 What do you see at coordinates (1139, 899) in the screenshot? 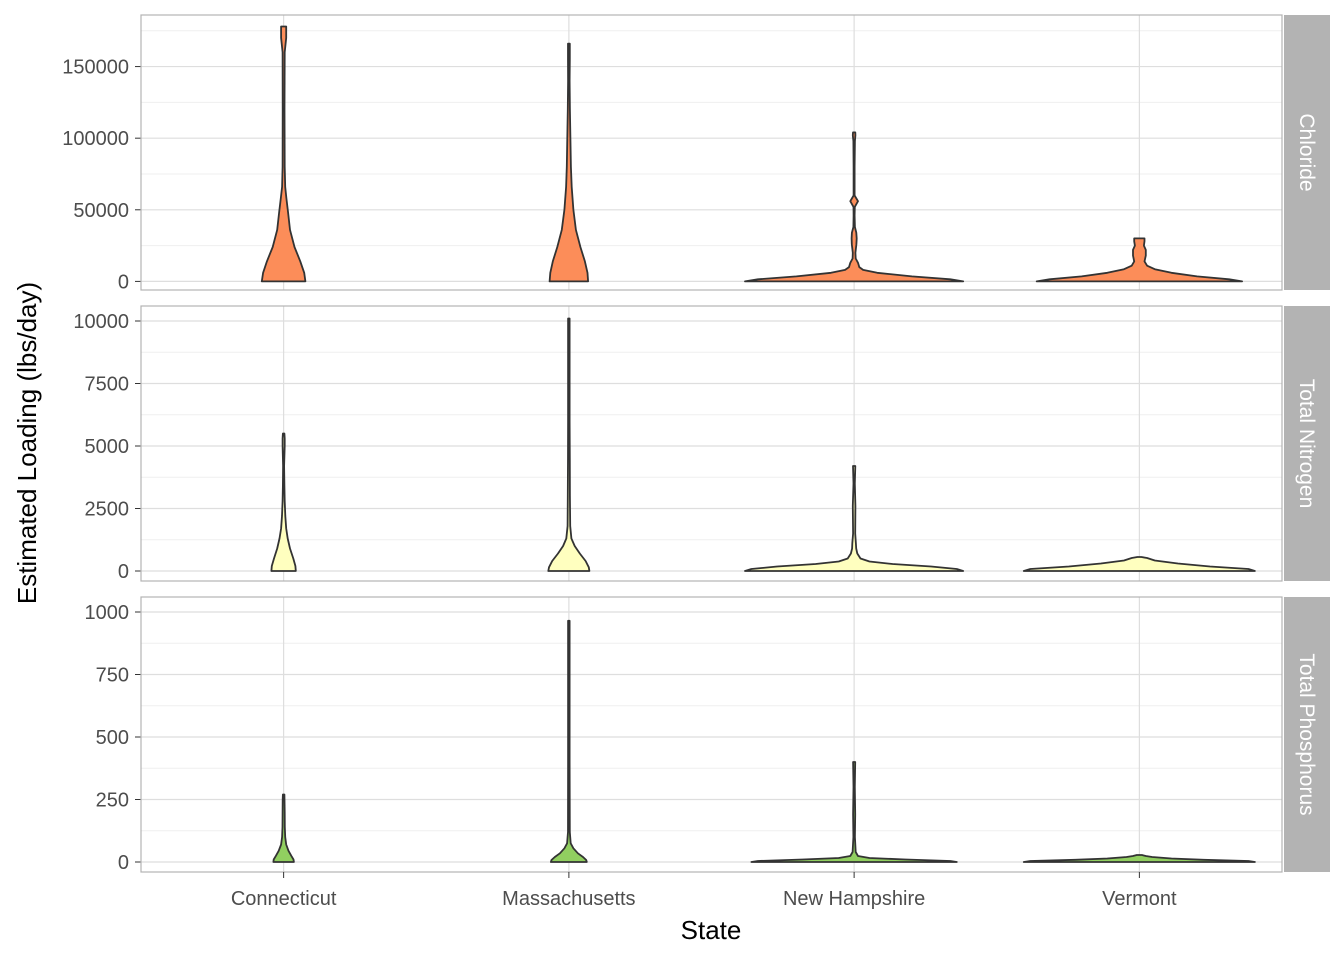
I see `x-tick-label: Vermont` at bounding box center [1139, 899].